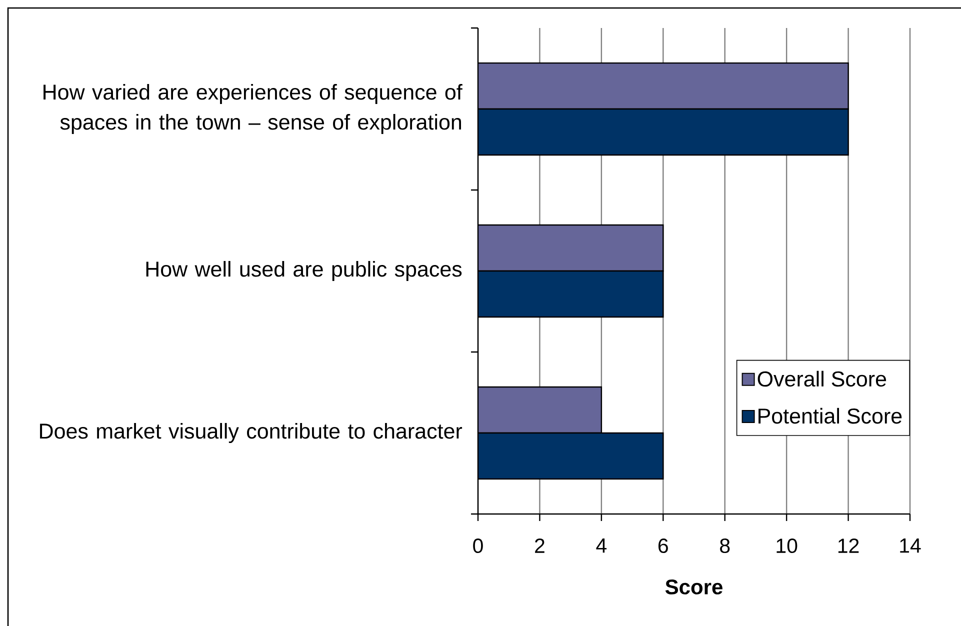 The width and height of the screenshot is (961, 626). What do you see at coordinates (251, 433) in the screenshot?
I see `y-tick-label: Does market visually contribute to character` at bounding box center [251, 433].